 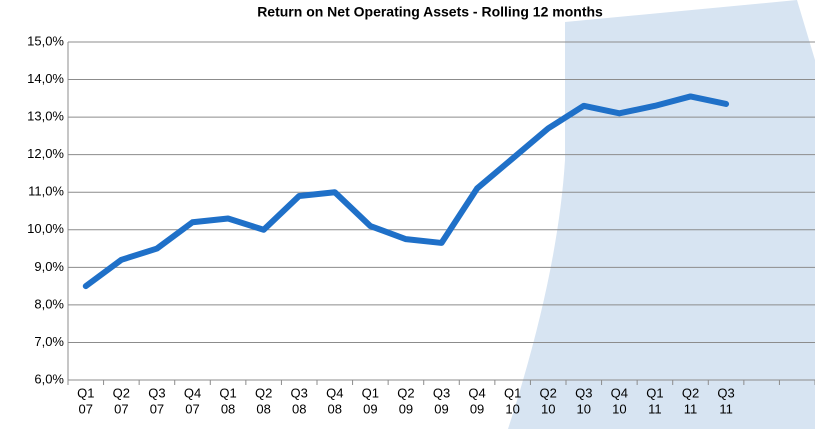 What do you see at coordinates (45, 40) in the screenshot?
I see `y-tick-label: 15,0%` at bounding box center [45, 40].